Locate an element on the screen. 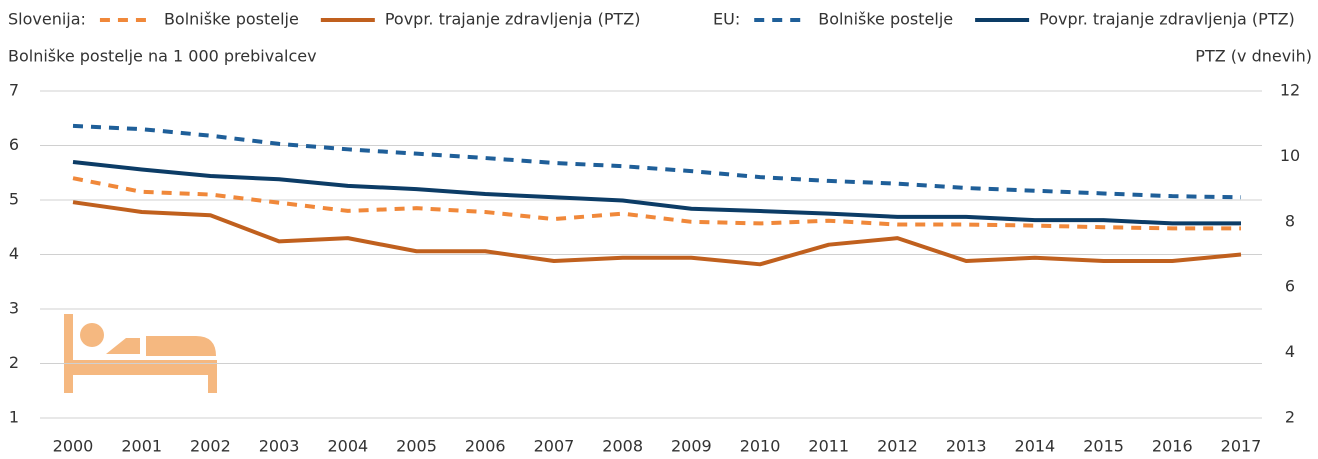 This screenshot has height=459, width=1318. y-tick-label: 7 is located at coordinates (14, 90).